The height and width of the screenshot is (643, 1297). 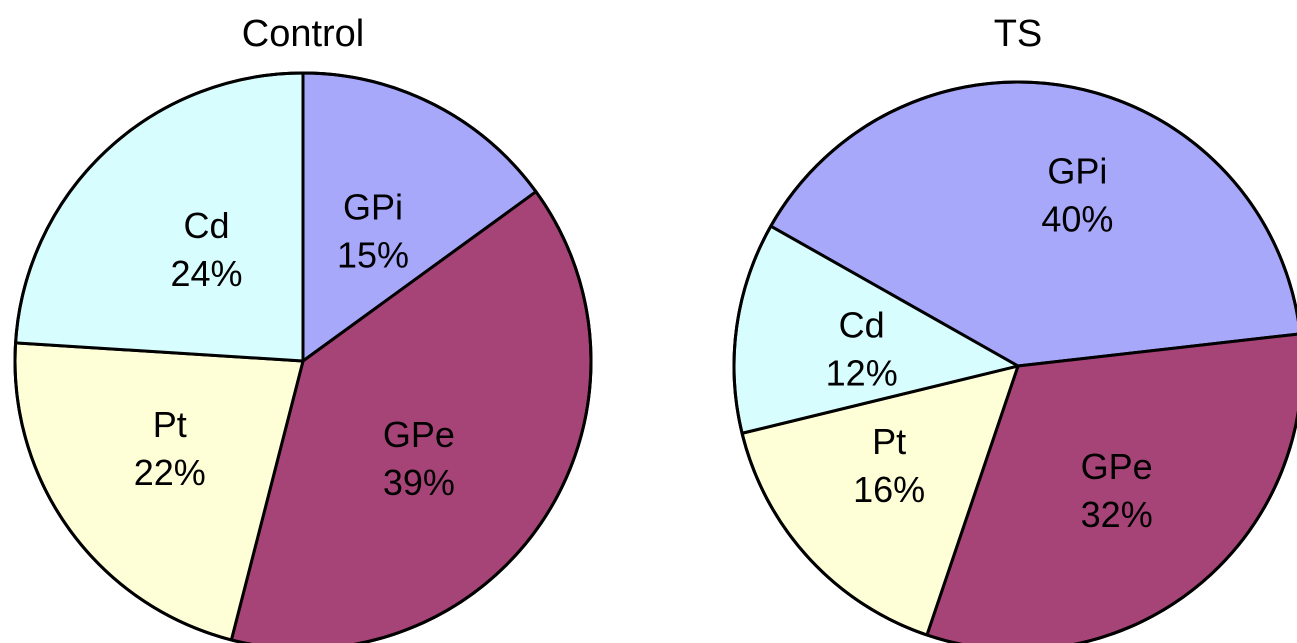 I want to click on ts-label-cd: Cd, so click(x=862, y=325).